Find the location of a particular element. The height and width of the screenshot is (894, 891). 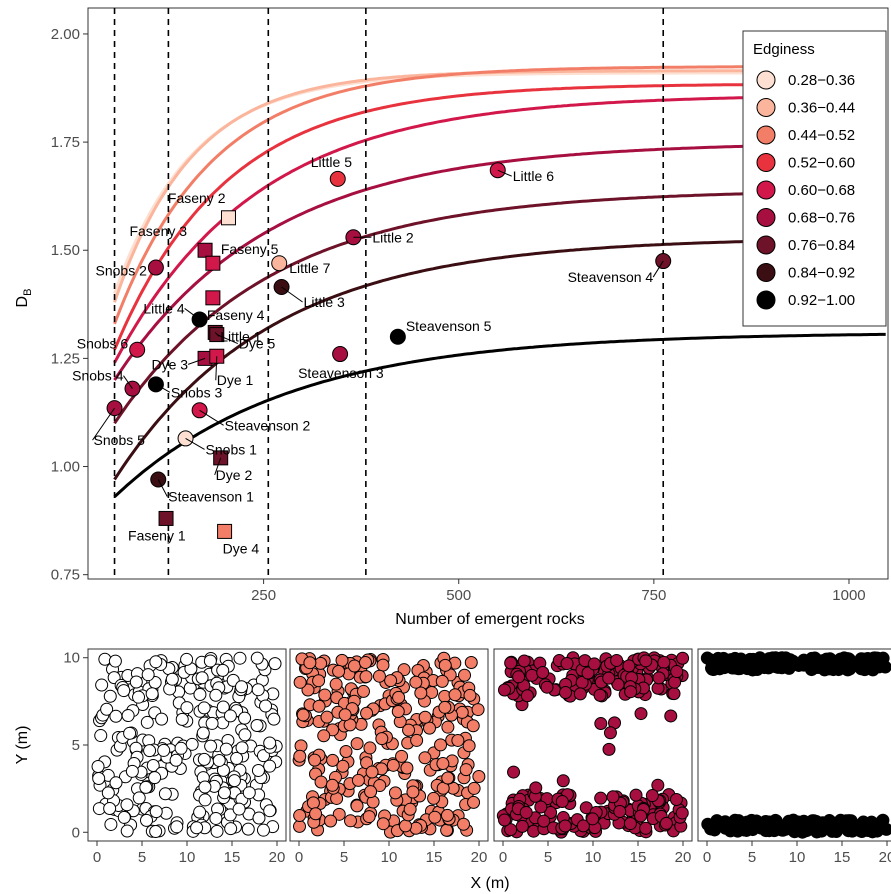

y-tick-label-bottom: 0 is located at coordinates (76, 832).